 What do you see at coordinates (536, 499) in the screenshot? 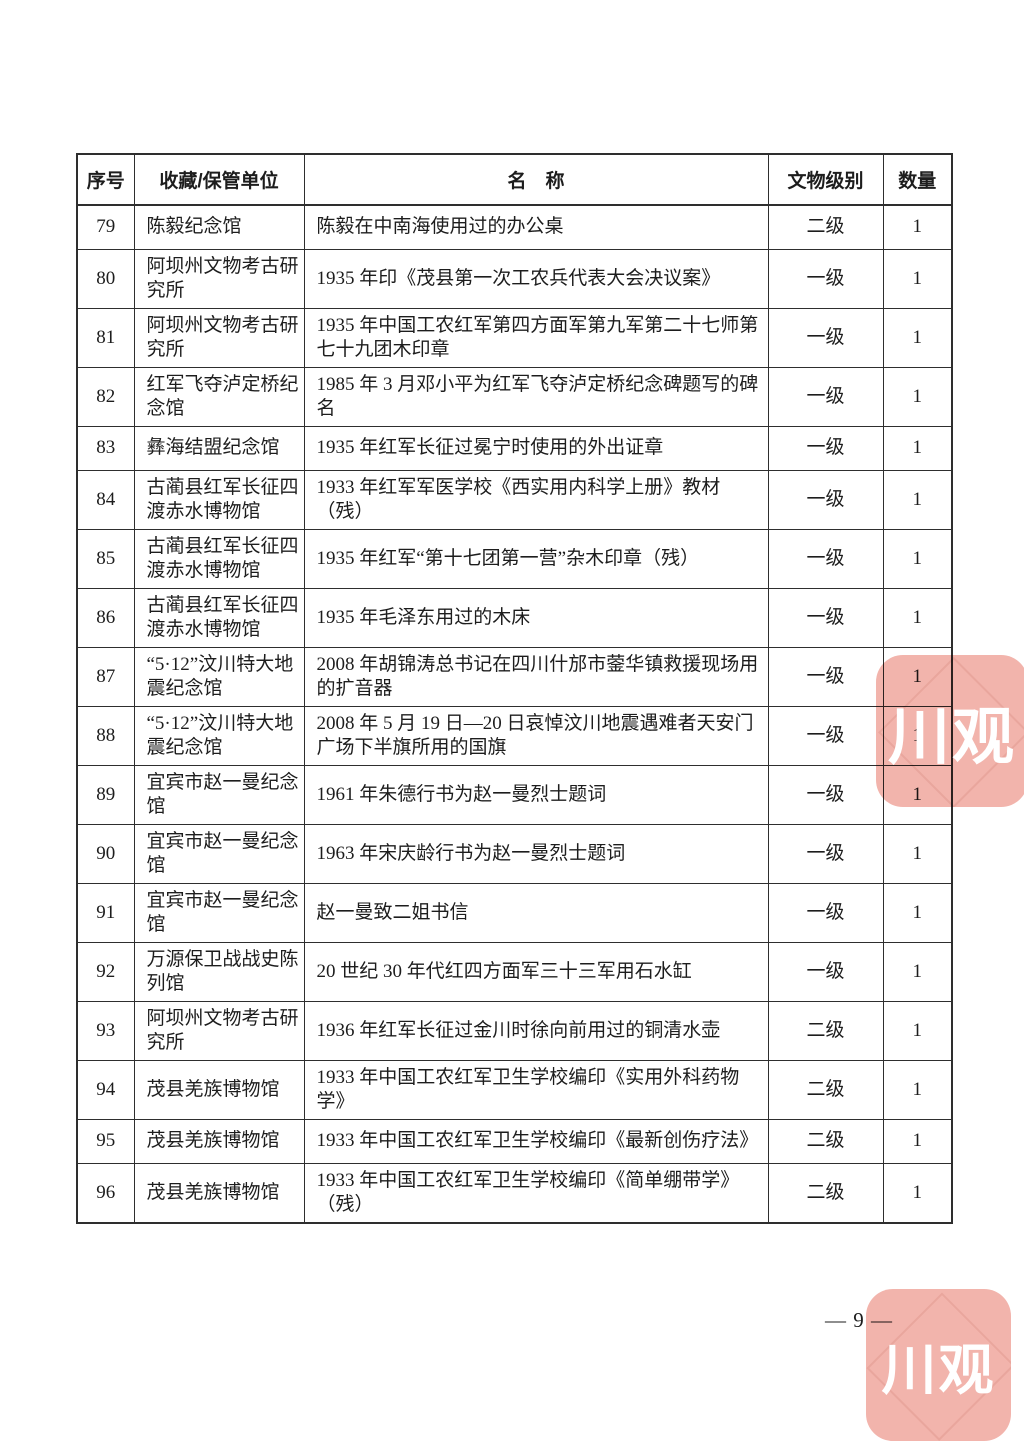
I see `relic-name-cell: 1933 年红军军医学校《西实用内科学上册》教材（残）` at bounding box center [536, 499].